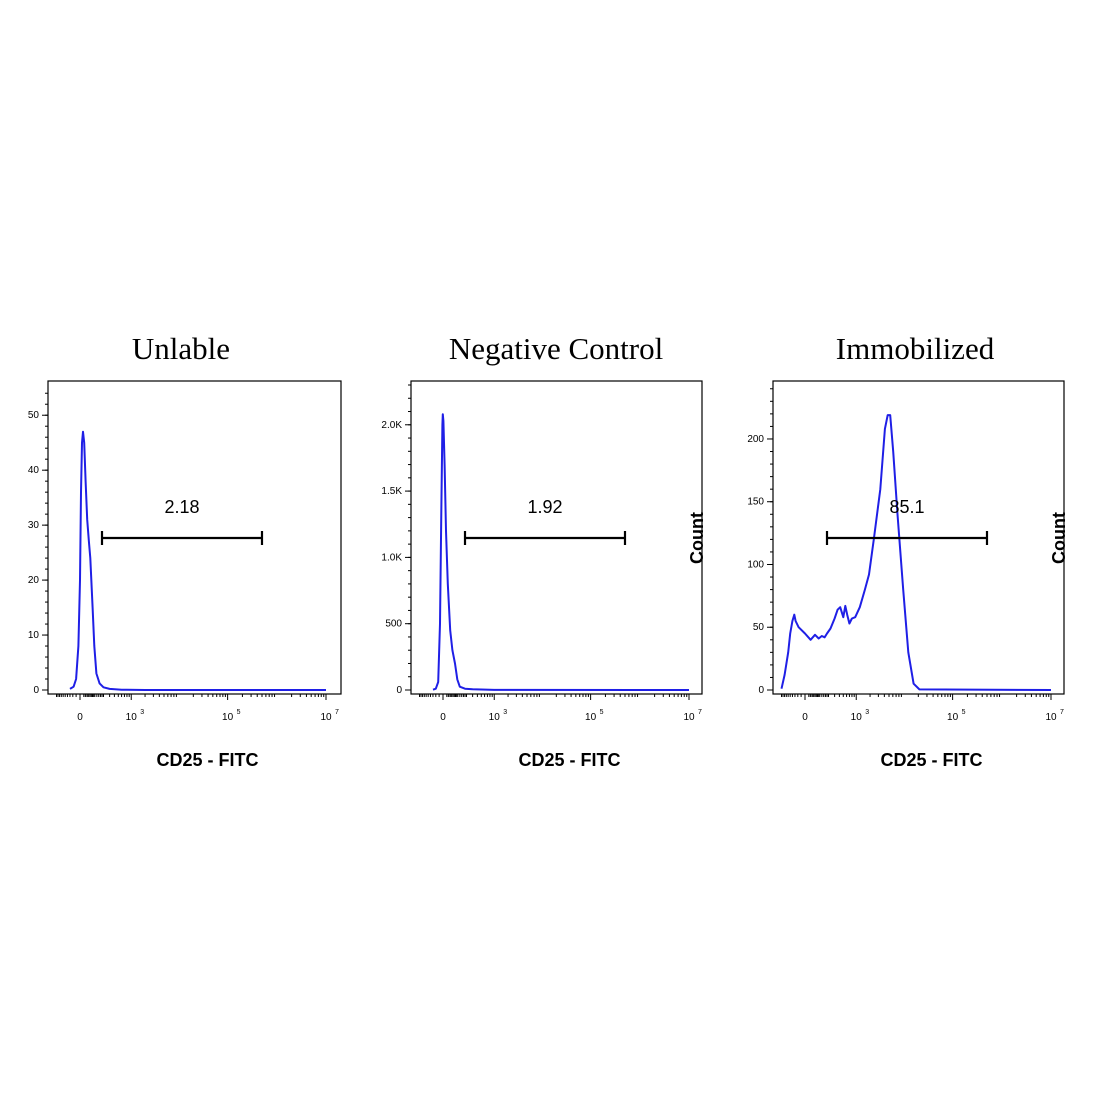 This screenshot has width=1106, height=1106. What do you see at coordinates (906, 507) in the screenshot?
I see `gate-percentage-label: 85.1` at bounding box center [906, 507].